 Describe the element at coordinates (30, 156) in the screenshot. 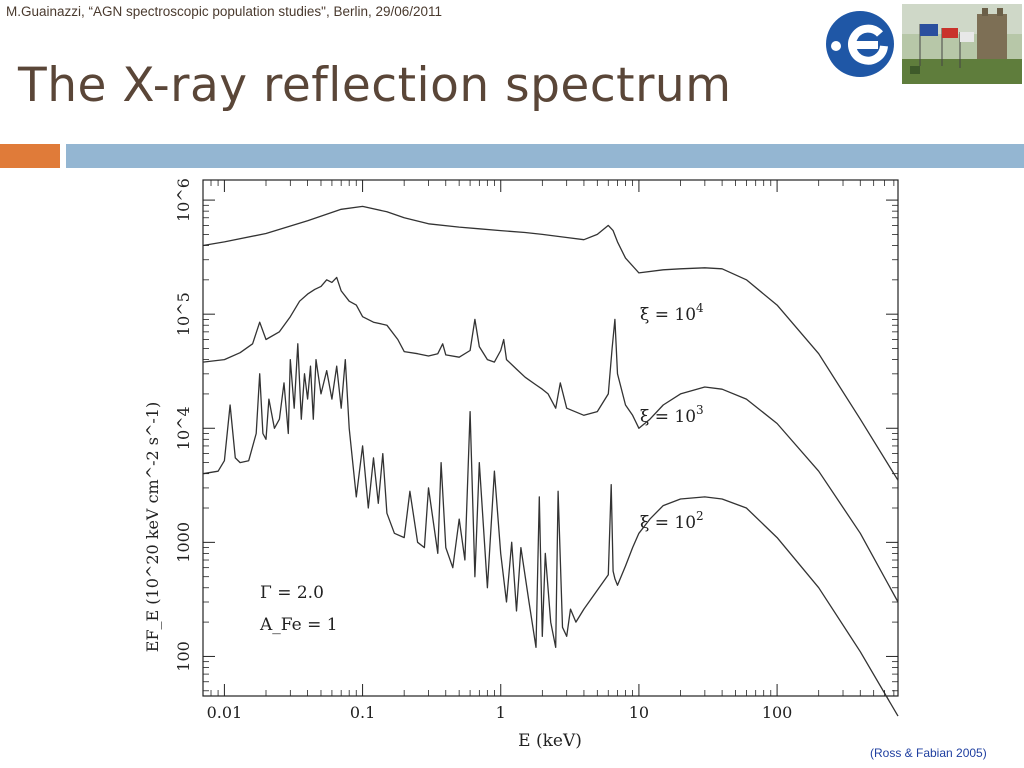

I see `accent-bar-orange` at that location.